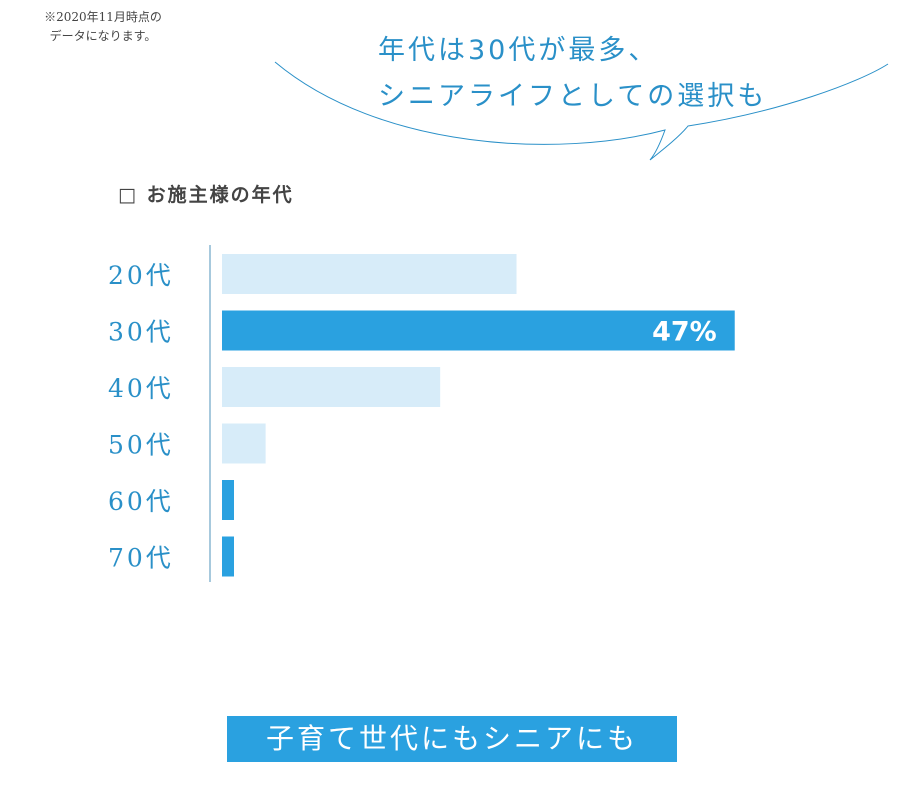  What do you see at coordinates (206, 195) in the screenshot?
I see `chart-title: □ お施主様の年代` at bounding box center [206, 195].